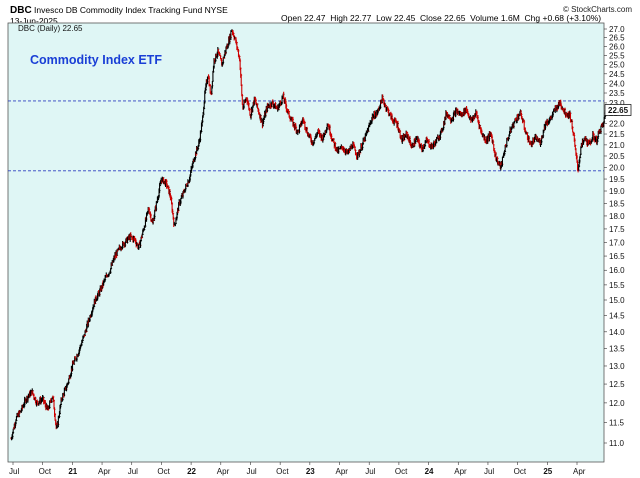  I want to click on y-tick-label: 17.0, so click(617, 242).